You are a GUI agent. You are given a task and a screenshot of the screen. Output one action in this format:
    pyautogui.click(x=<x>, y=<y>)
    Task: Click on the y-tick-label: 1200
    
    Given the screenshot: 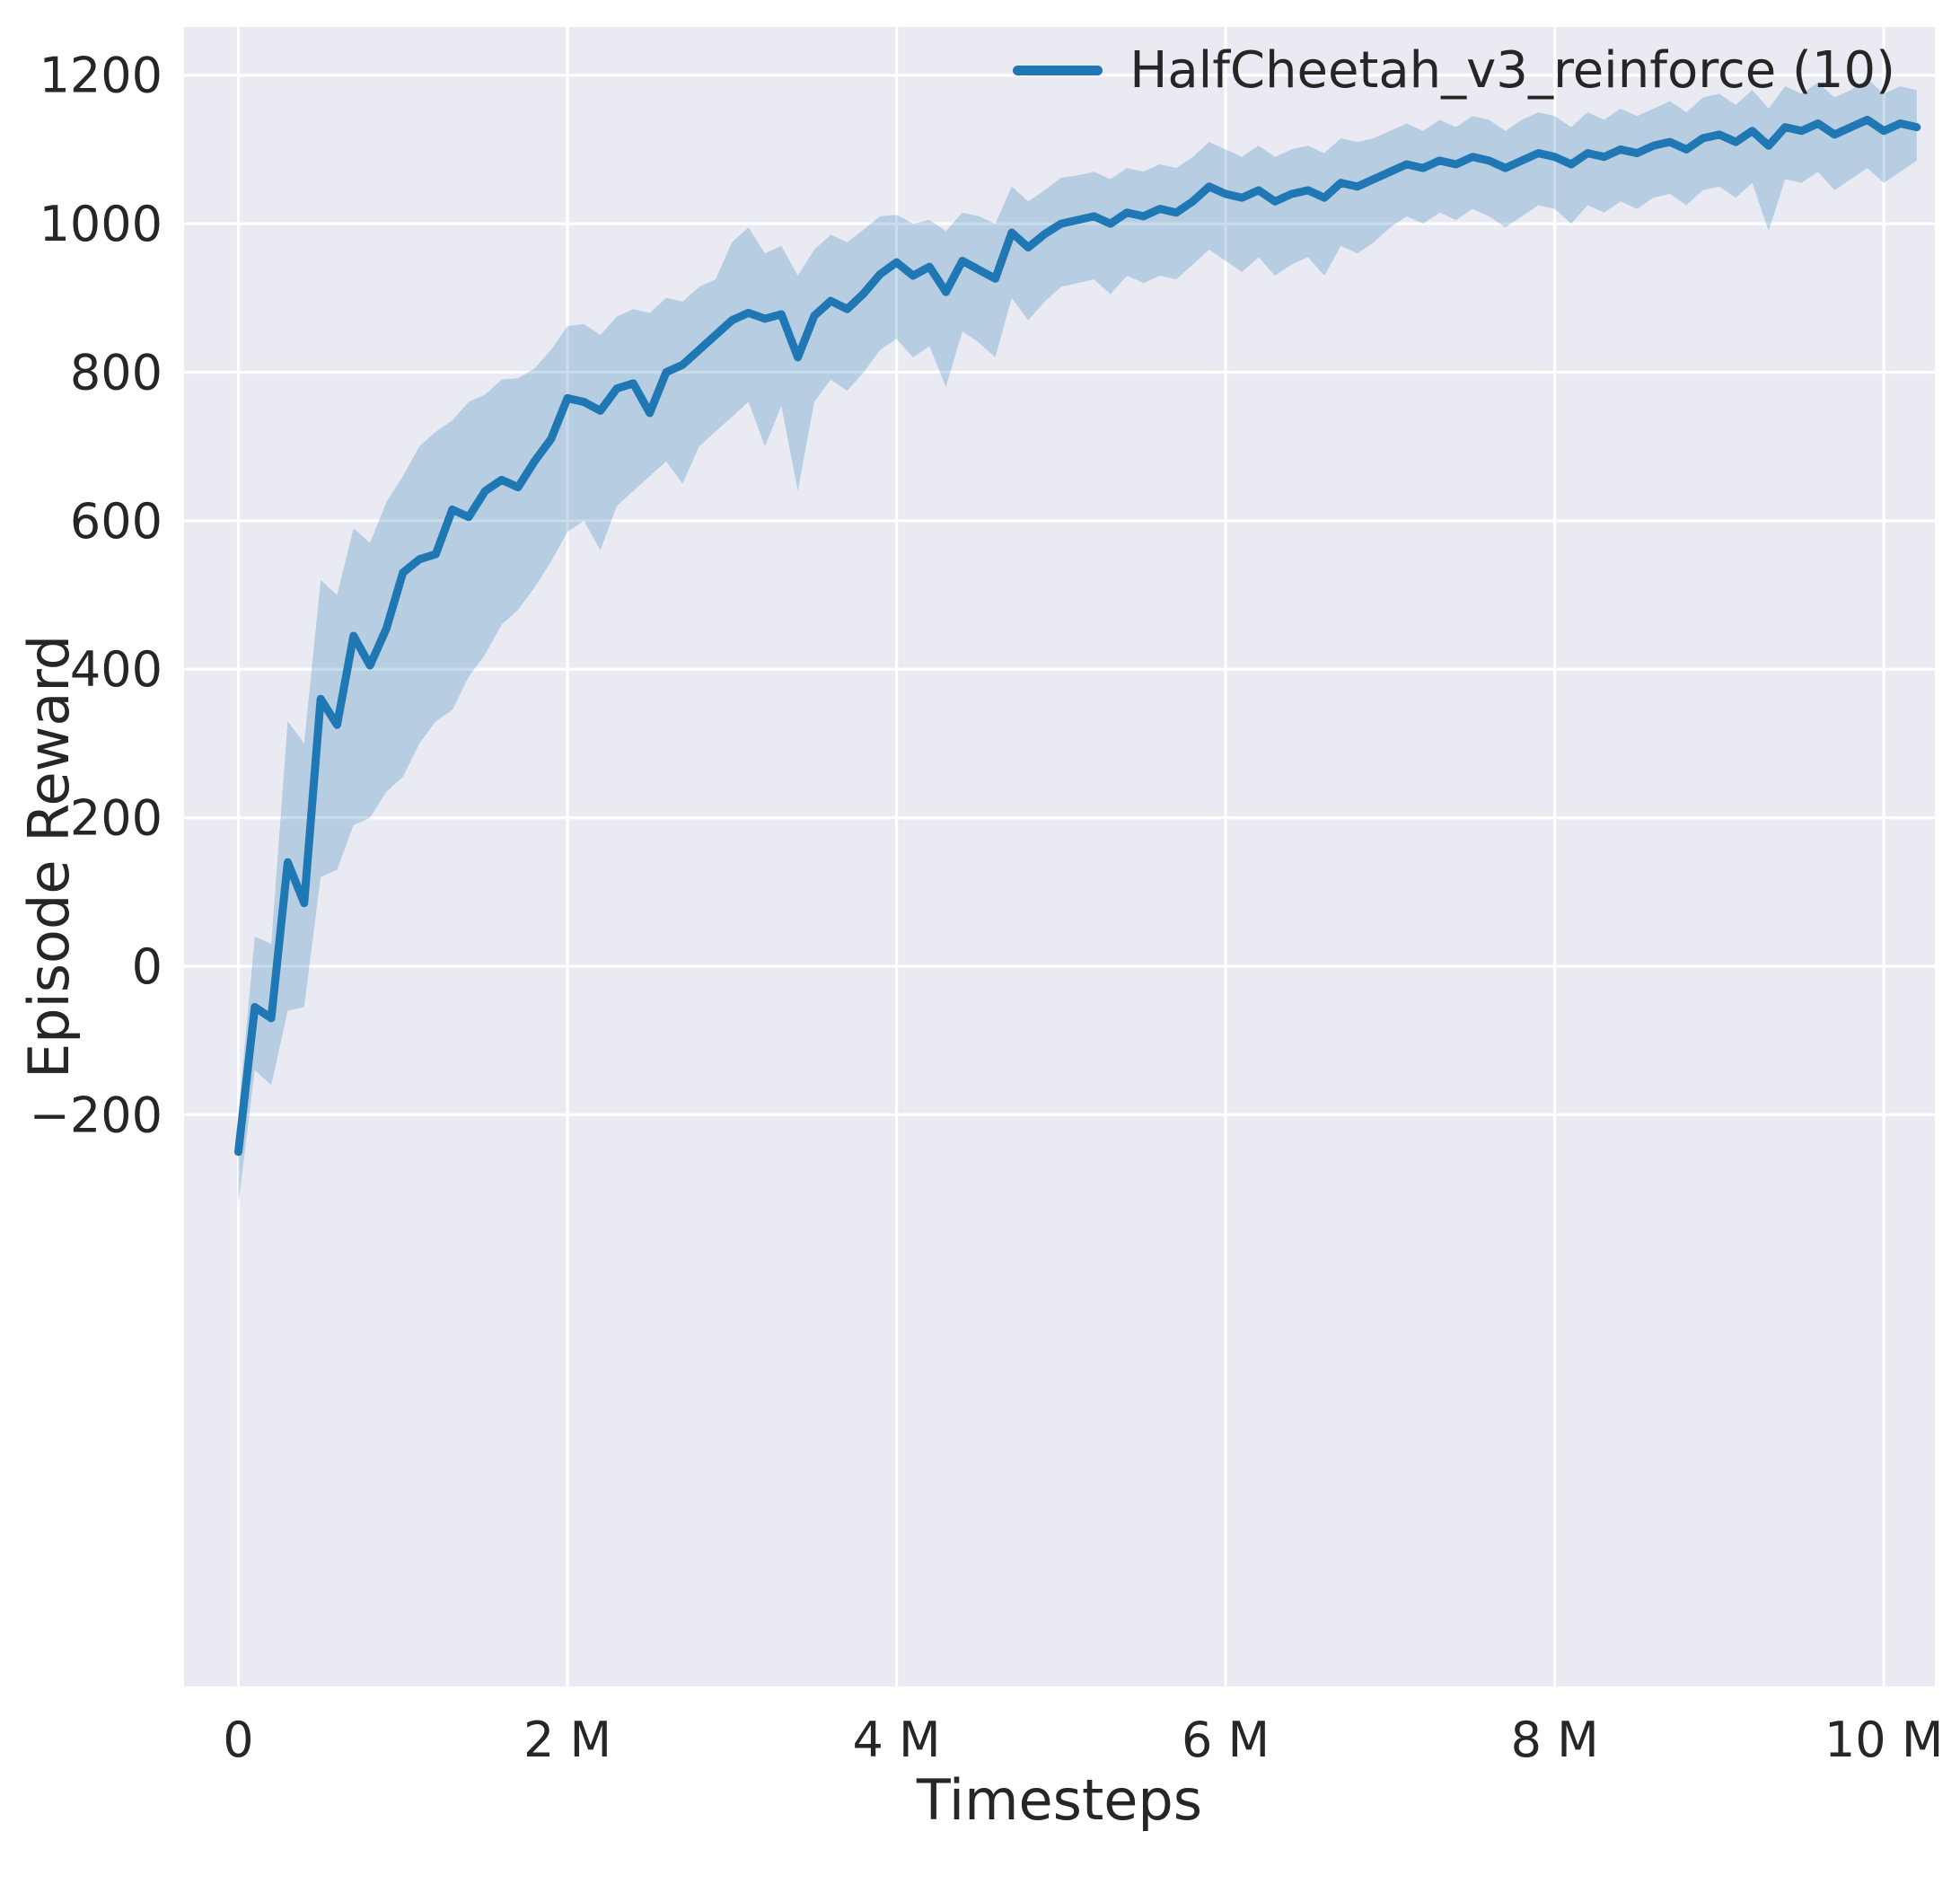 What is the action you would take?
    pyautogui.click(x=101, y=76)
    